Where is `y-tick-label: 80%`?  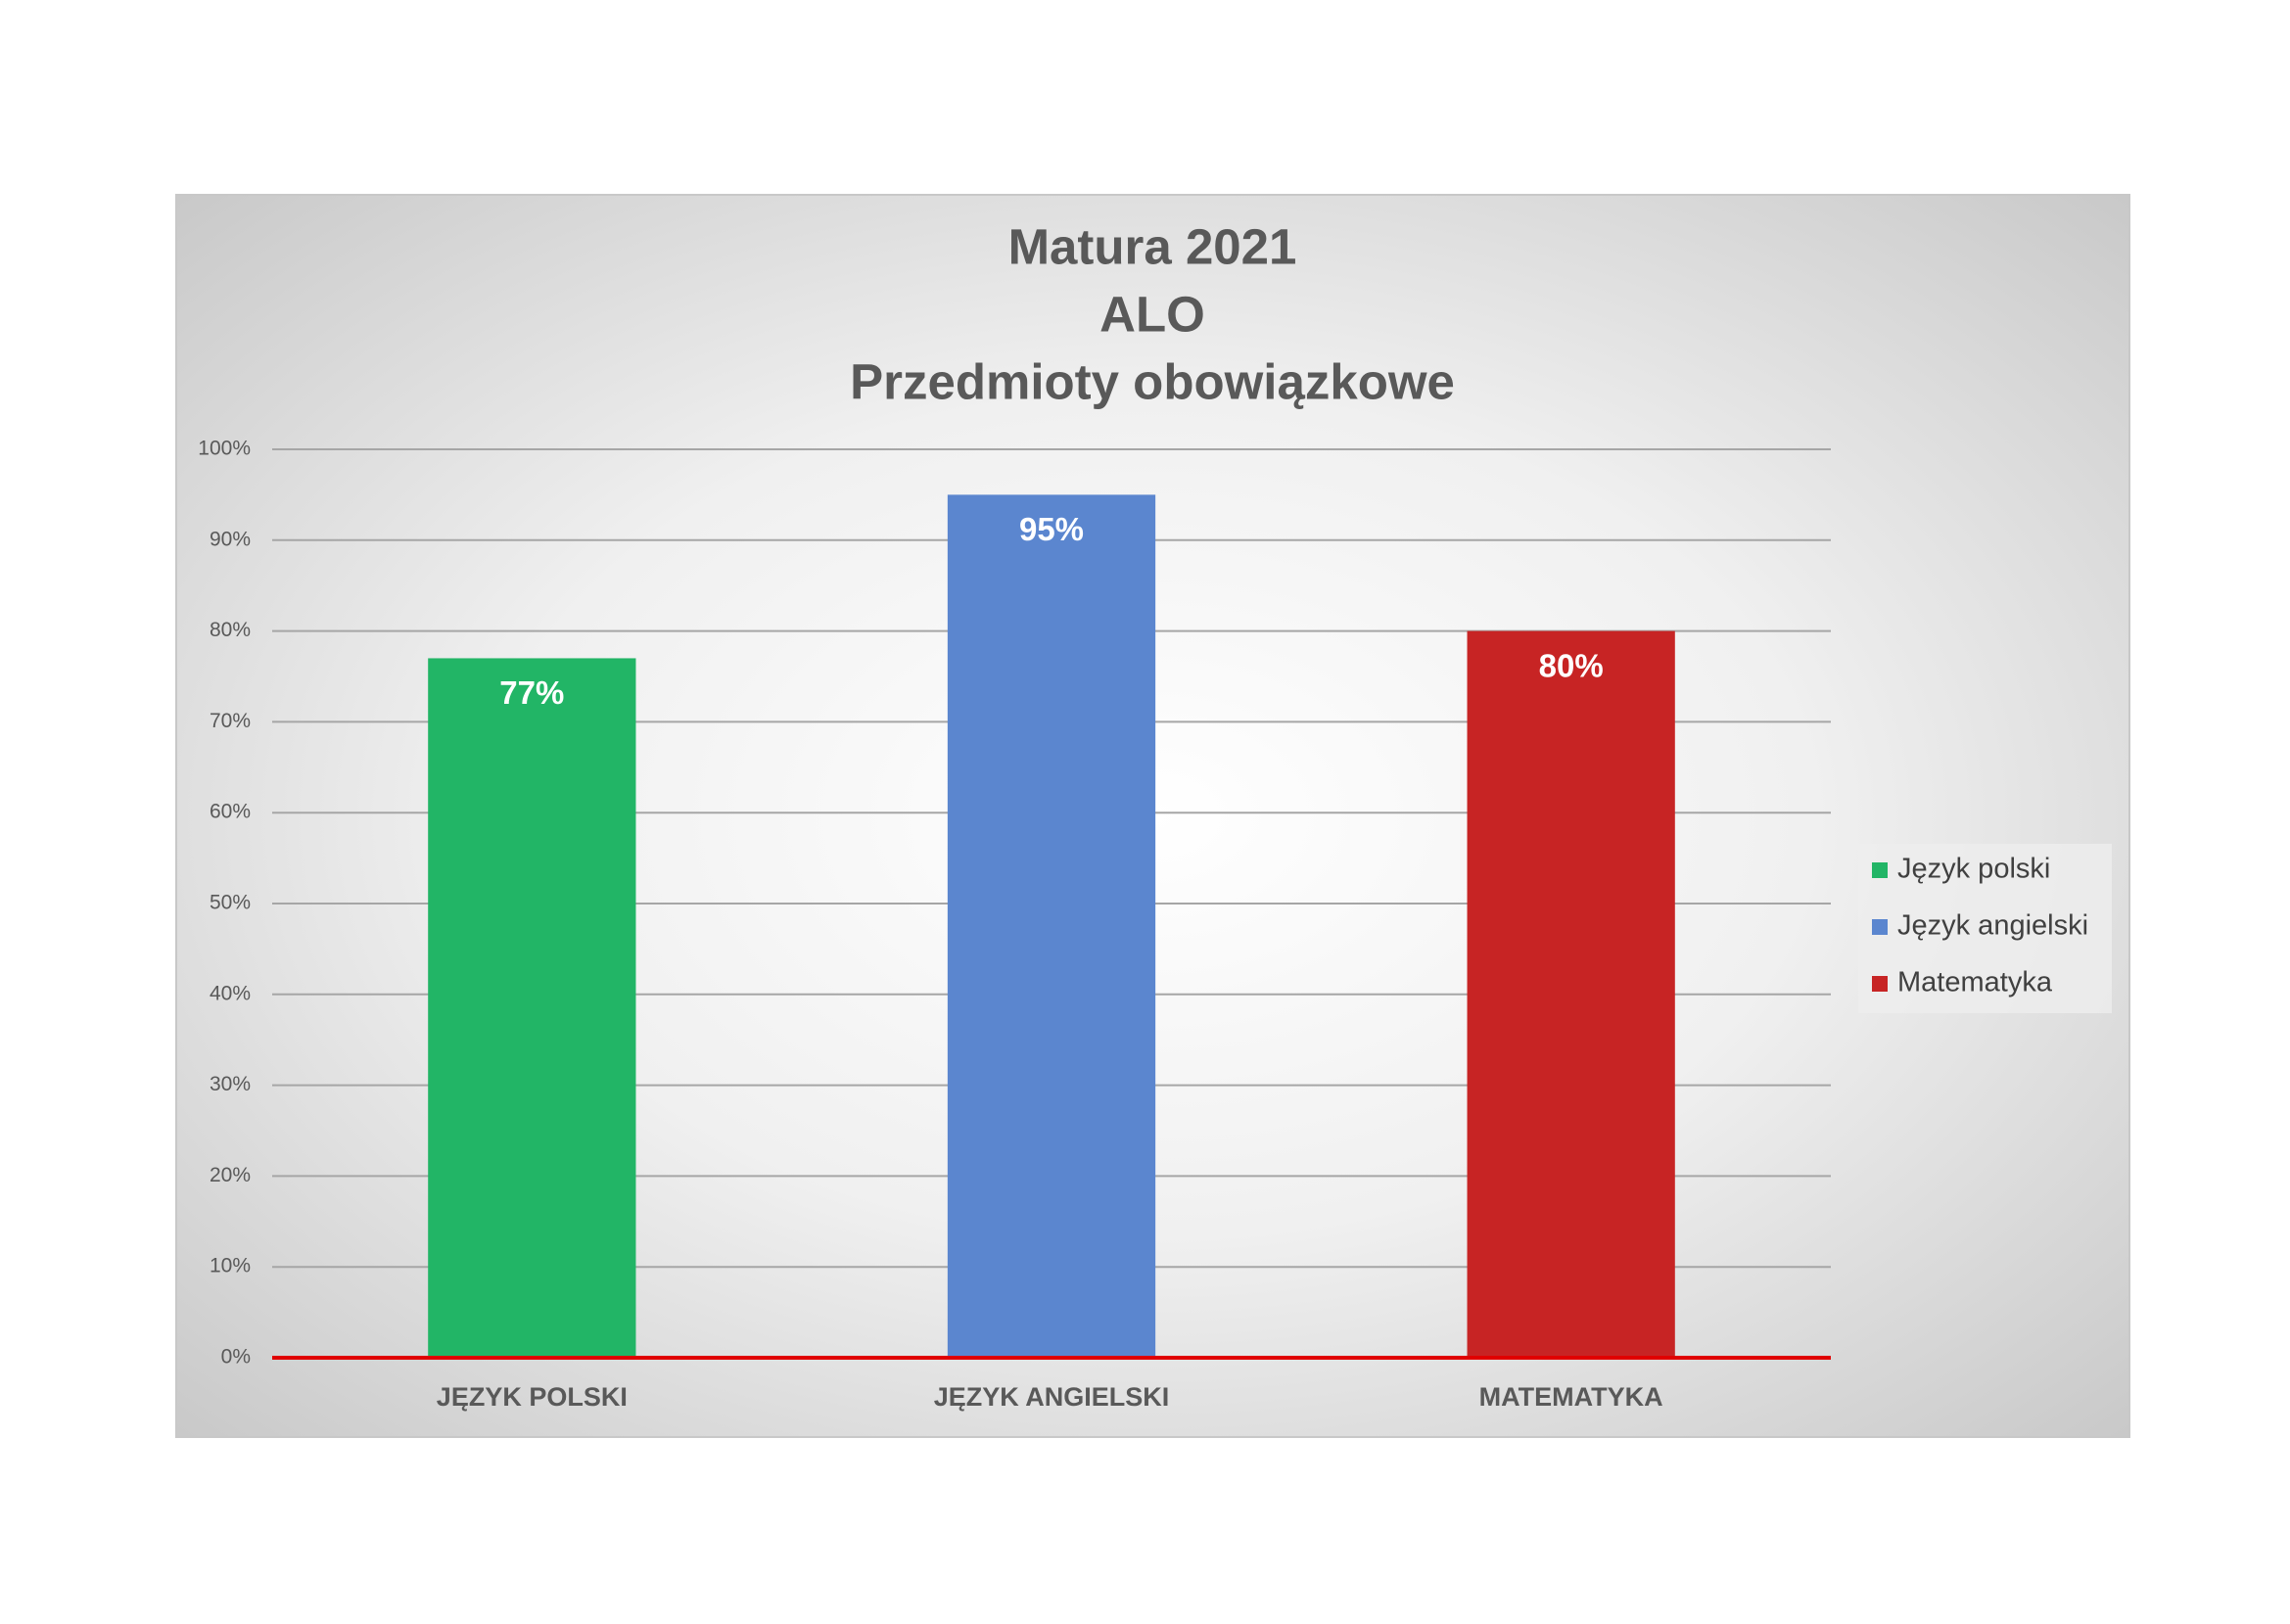 y-tick-label: 80% is located at coordinates (230, 630).